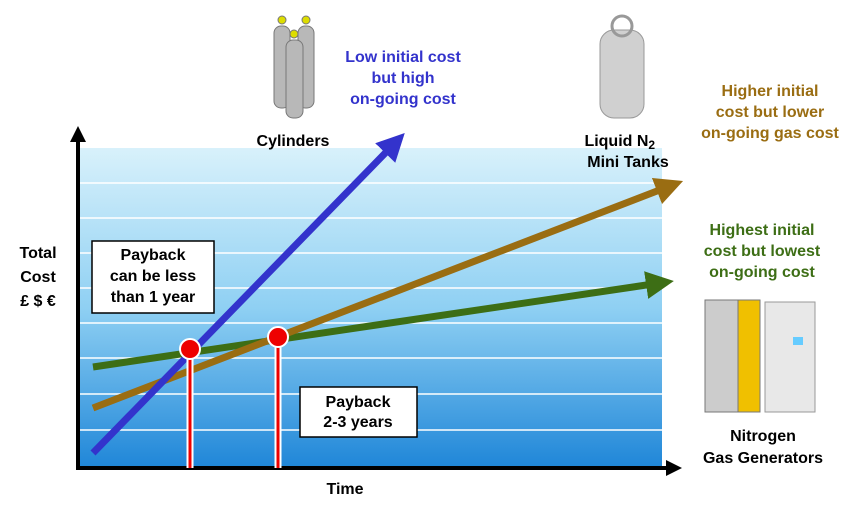  Describe the element at coordinates (234, 397) in the screenshot. I see `payback-markers` at that location.